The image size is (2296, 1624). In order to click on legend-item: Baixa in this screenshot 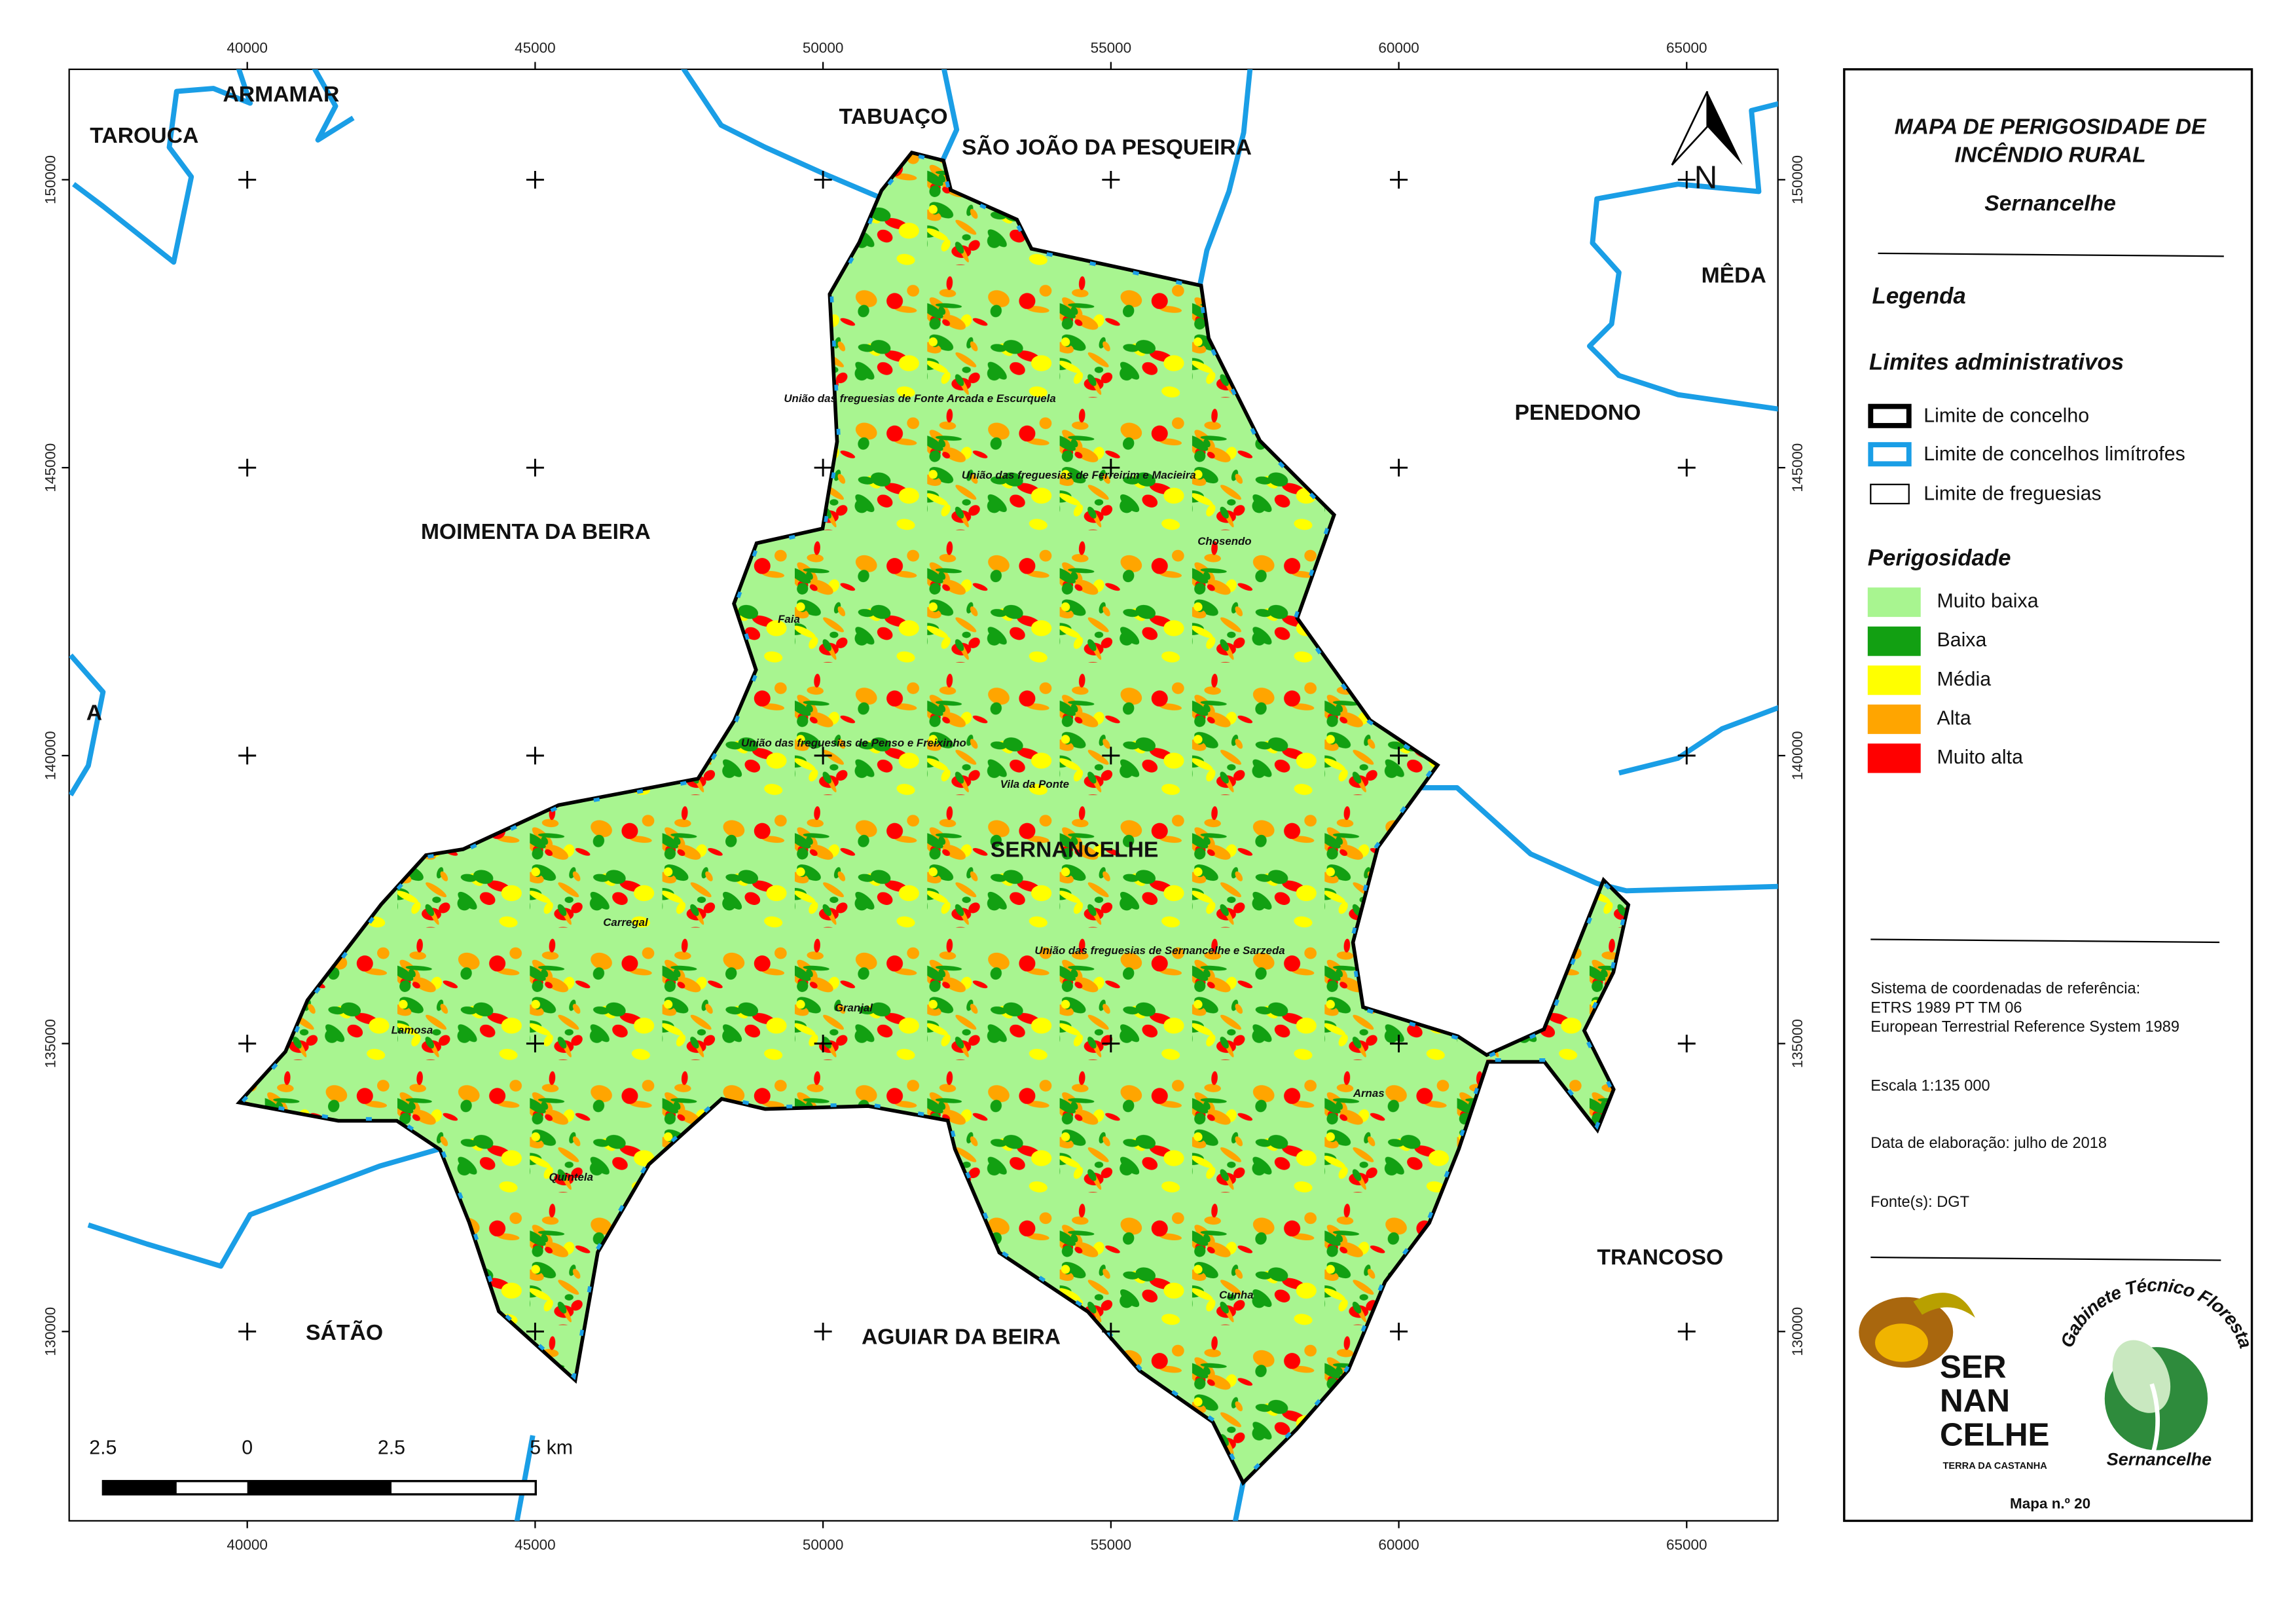, I will do `click(1961, 640)`.